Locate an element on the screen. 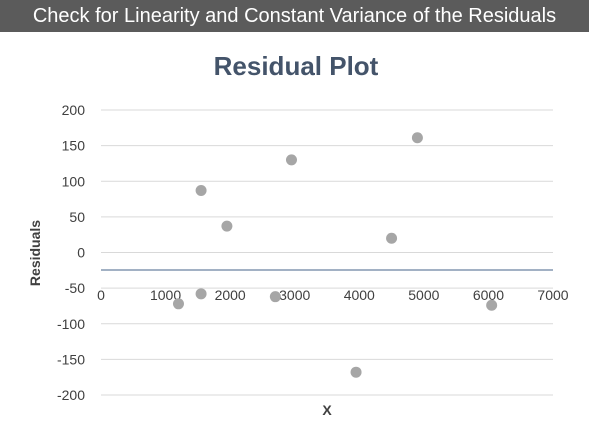 This screenshot has height=442, width=589. x-axis-title: X is located at coordinates (327, 410).